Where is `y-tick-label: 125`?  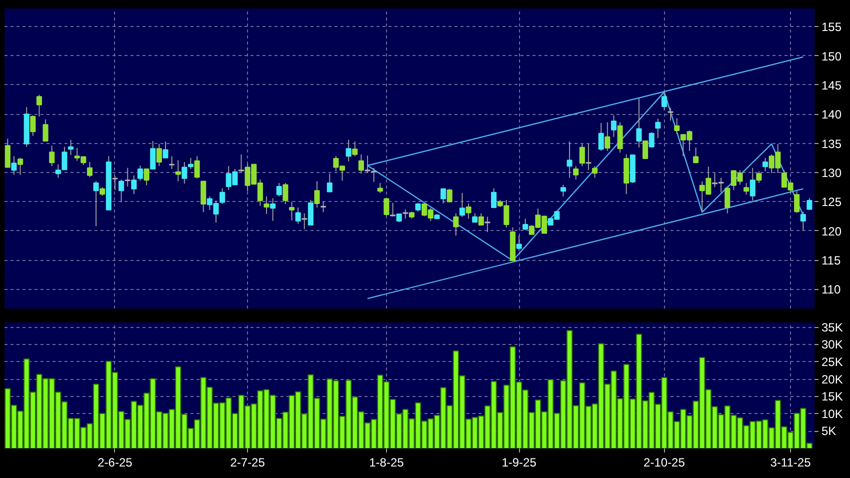 y-tick-label: 125 is located at coordinates (832, 202).